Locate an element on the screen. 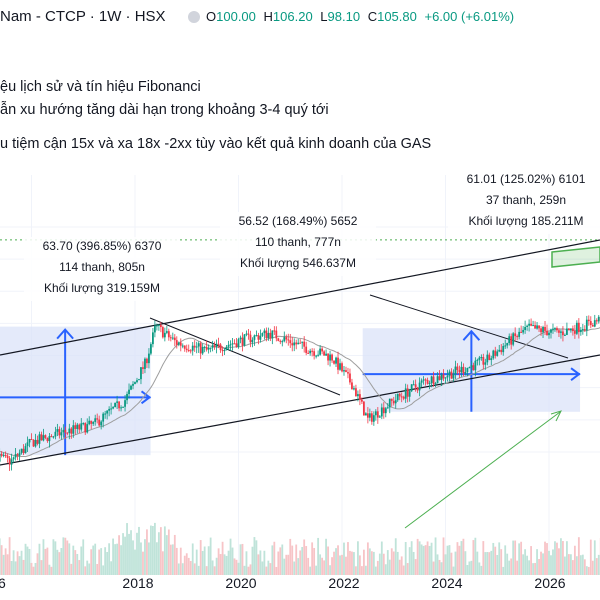 This screenshot has width=600, height=600. visibility-icon is located at coordinates (194, 17).